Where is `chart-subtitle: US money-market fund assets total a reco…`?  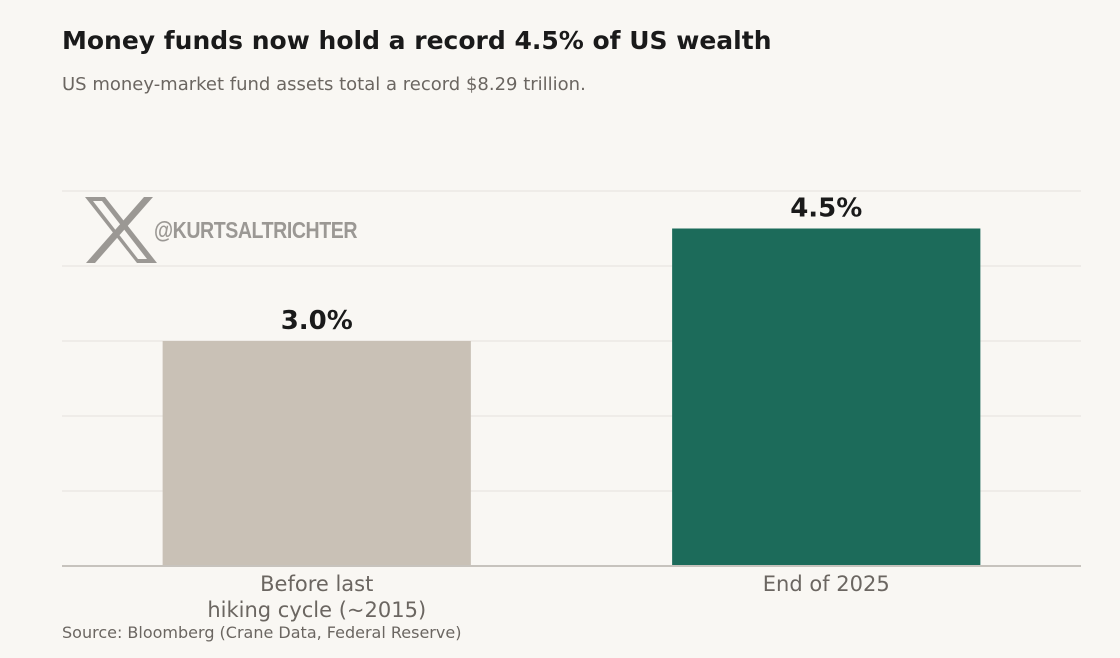
chart-subtitle: US money-market fund assets total a reco… is located at coordinates (324, 84).